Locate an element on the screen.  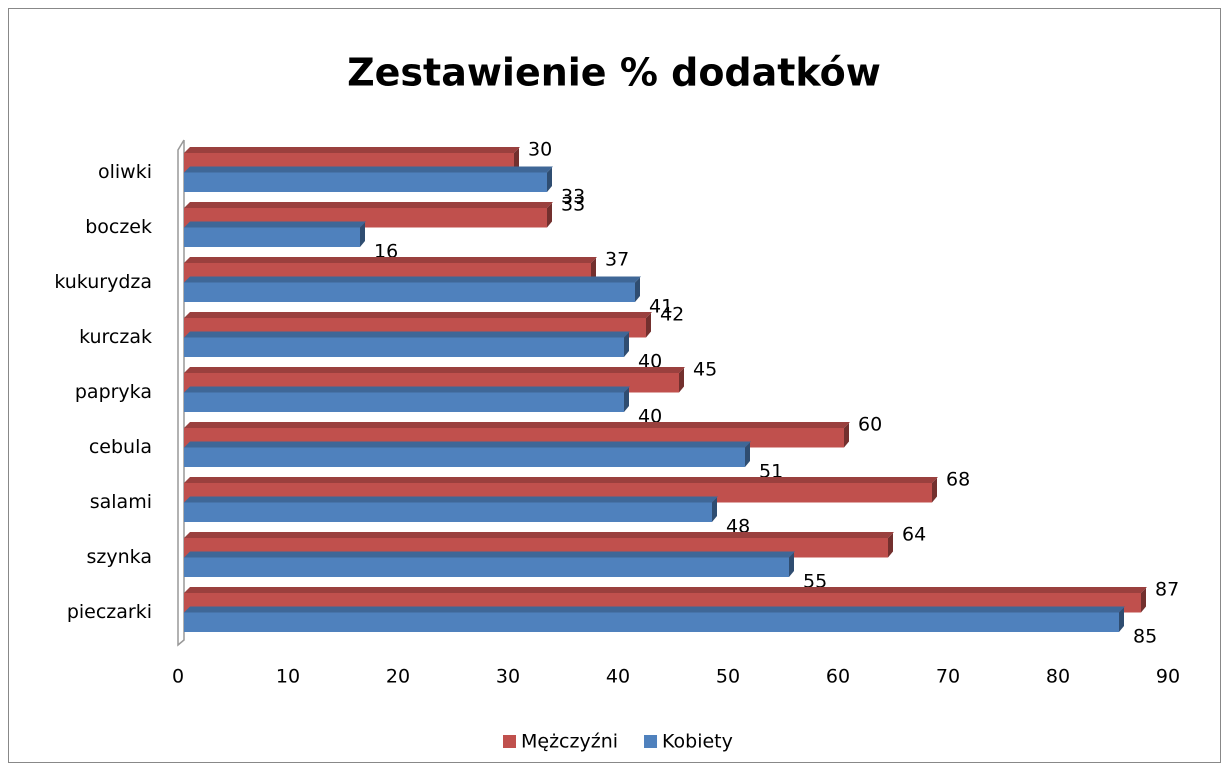
x-tick-label: 20 is located at coordinates (398, 677).